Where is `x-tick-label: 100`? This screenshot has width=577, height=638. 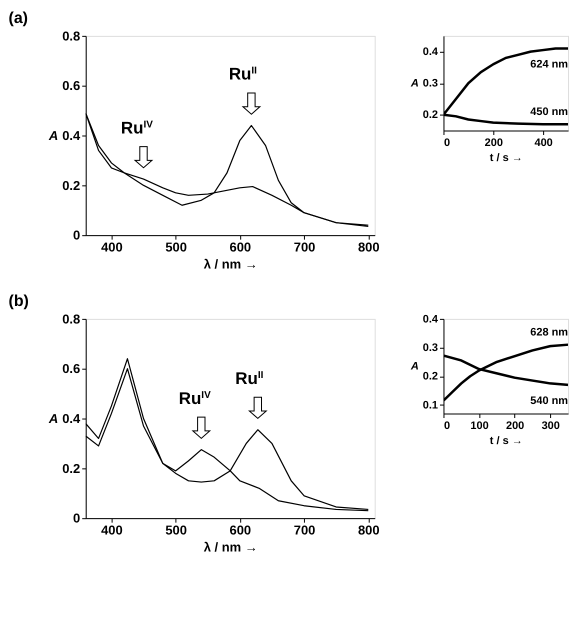 x-tick-label: 100 is located at coordinates (479, 426).